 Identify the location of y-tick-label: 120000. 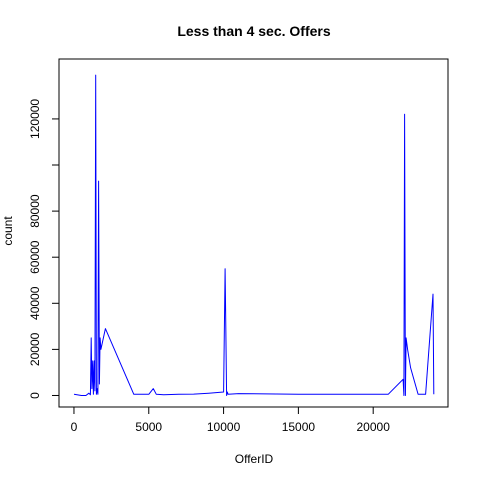
(35, 119).